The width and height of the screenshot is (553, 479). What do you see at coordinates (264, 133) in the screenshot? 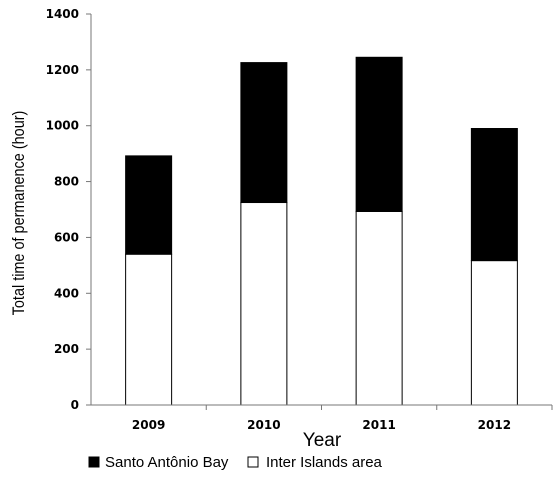
I see `bar-santo-antonio-bay-2010` at bounding box center [264, 133].